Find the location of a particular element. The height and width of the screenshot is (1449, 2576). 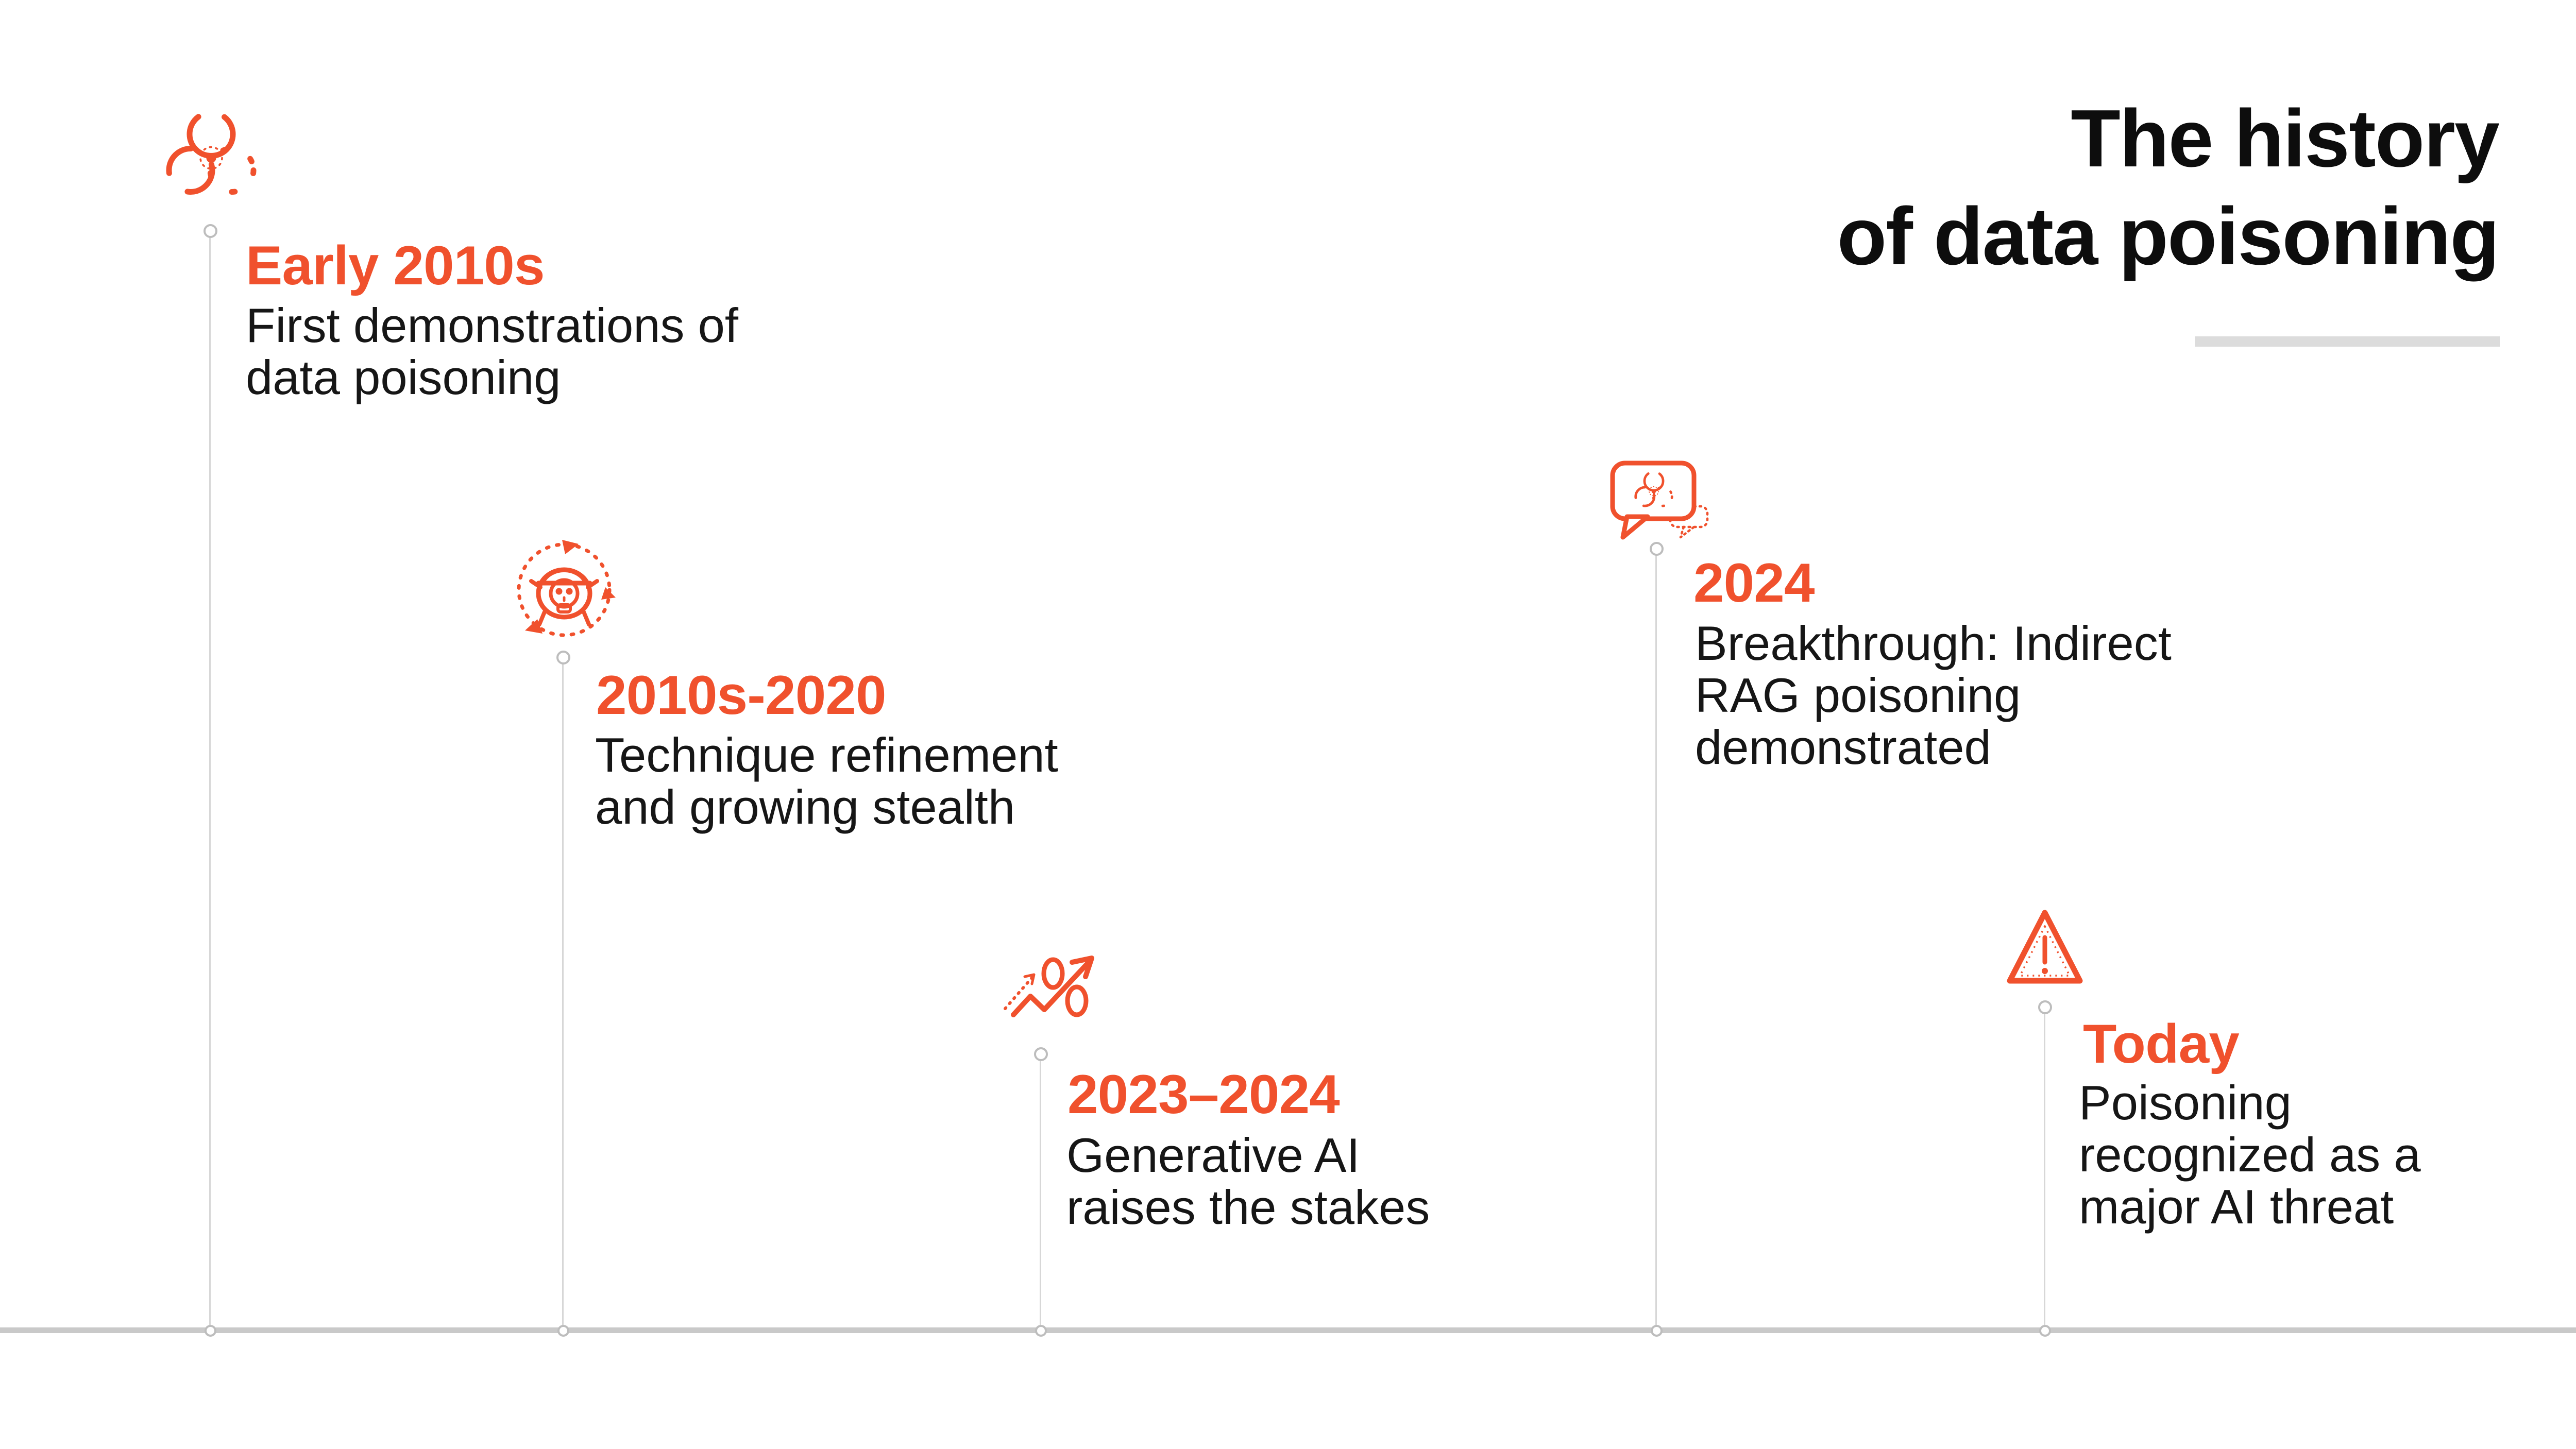

biohazard-icon is located at coordinates (212, 156).